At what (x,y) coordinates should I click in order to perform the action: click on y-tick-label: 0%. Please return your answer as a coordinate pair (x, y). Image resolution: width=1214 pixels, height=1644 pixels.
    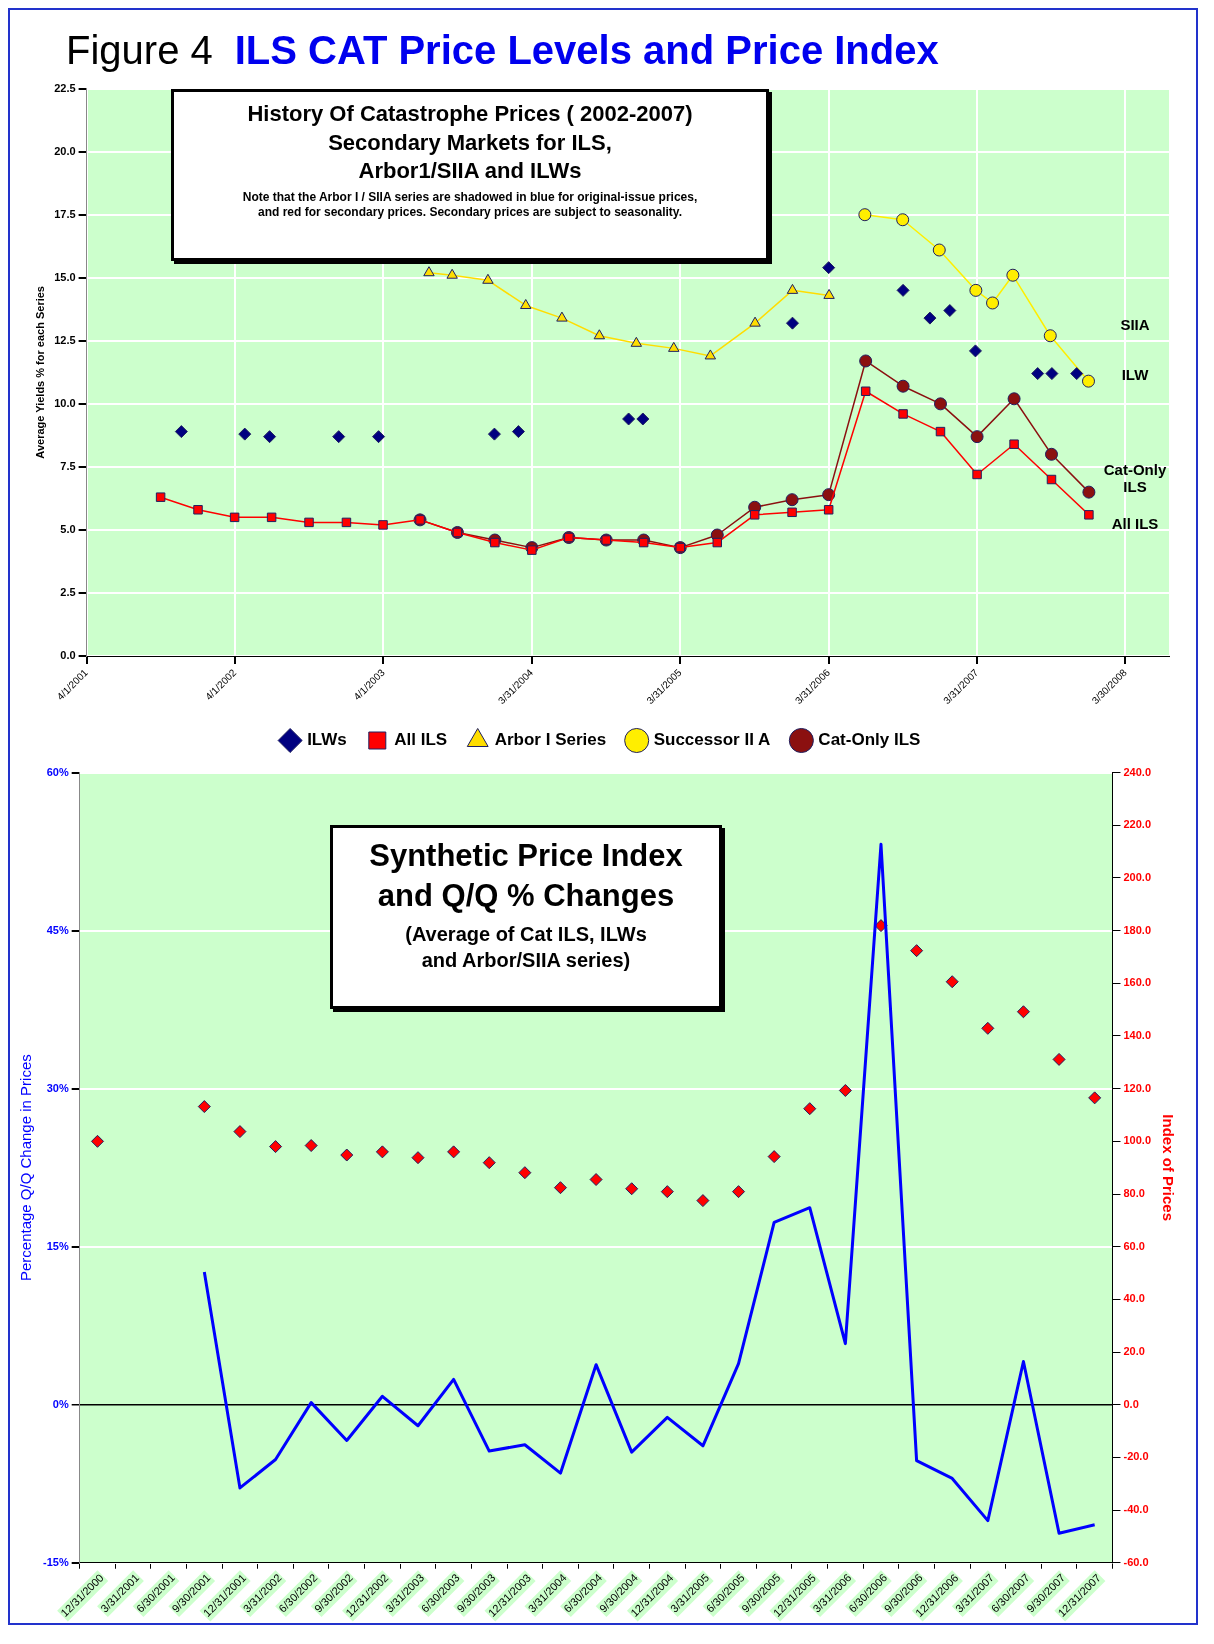
    Looking at the image, I should click on (60, 1403).